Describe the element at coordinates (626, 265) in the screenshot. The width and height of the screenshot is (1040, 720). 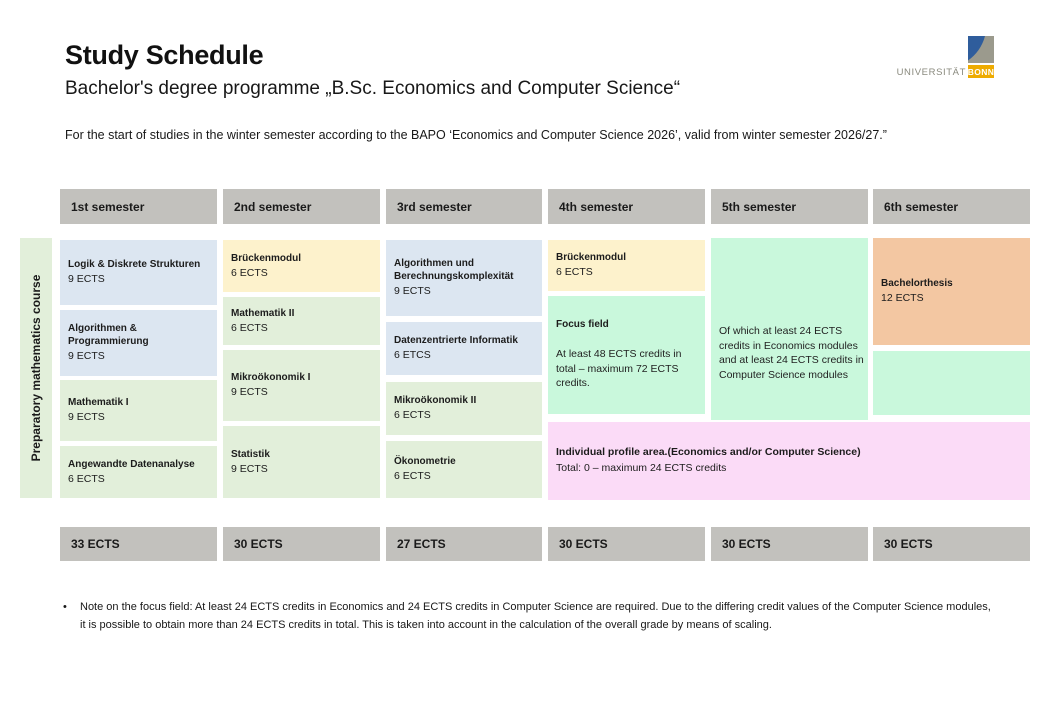
I see `course-brueckenmodul-sem4: Brückenmodul 6 ECTS` at that location.